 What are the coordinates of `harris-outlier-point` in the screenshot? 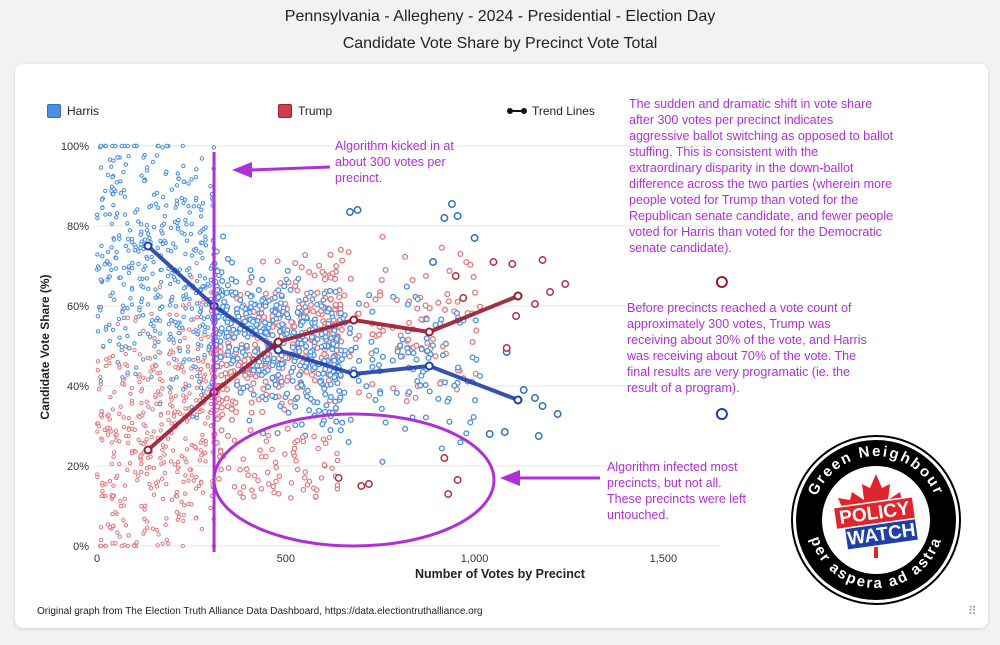 It's located at (535, 398).